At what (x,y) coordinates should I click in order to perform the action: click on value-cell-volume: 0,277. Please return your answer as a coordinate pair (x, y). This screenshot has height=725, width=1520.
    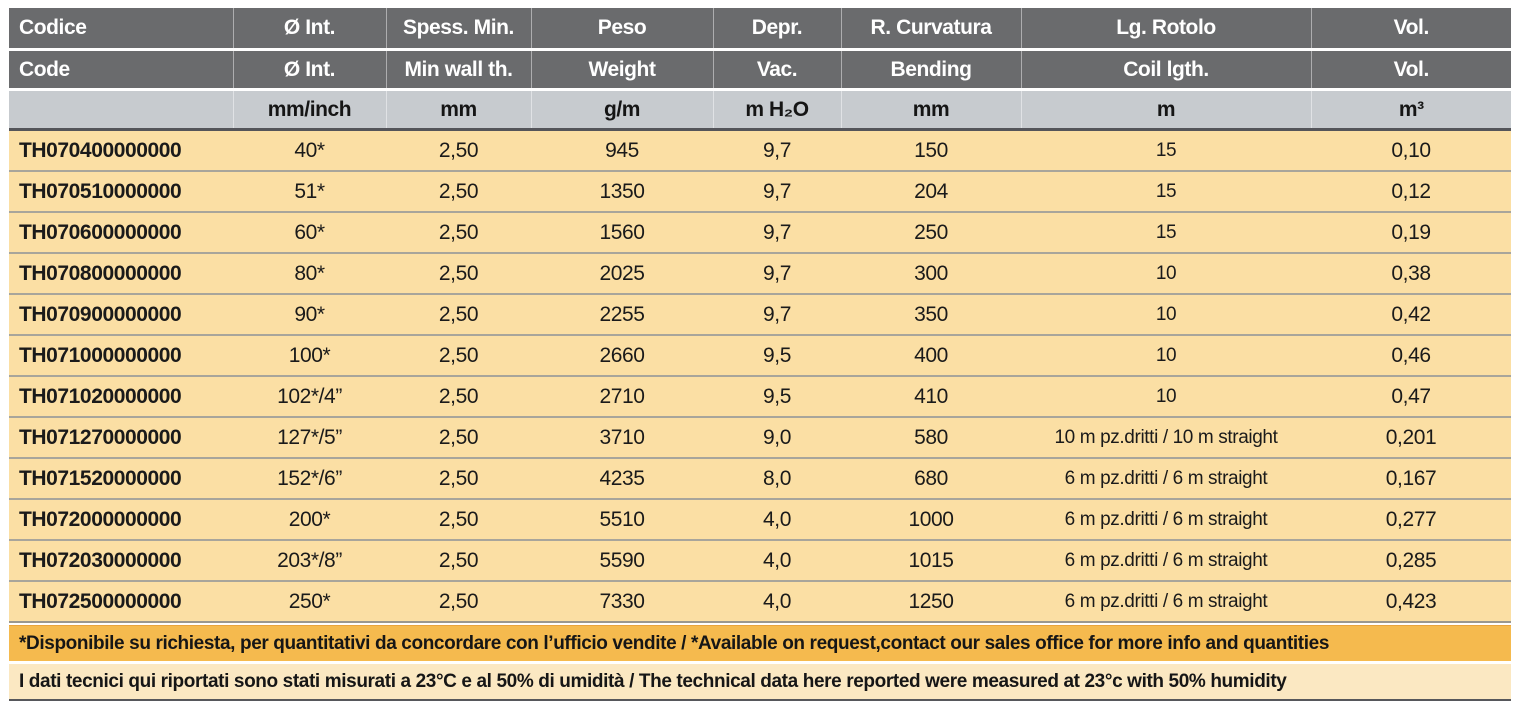
    Looking at the image, I should click on (1411, 520).